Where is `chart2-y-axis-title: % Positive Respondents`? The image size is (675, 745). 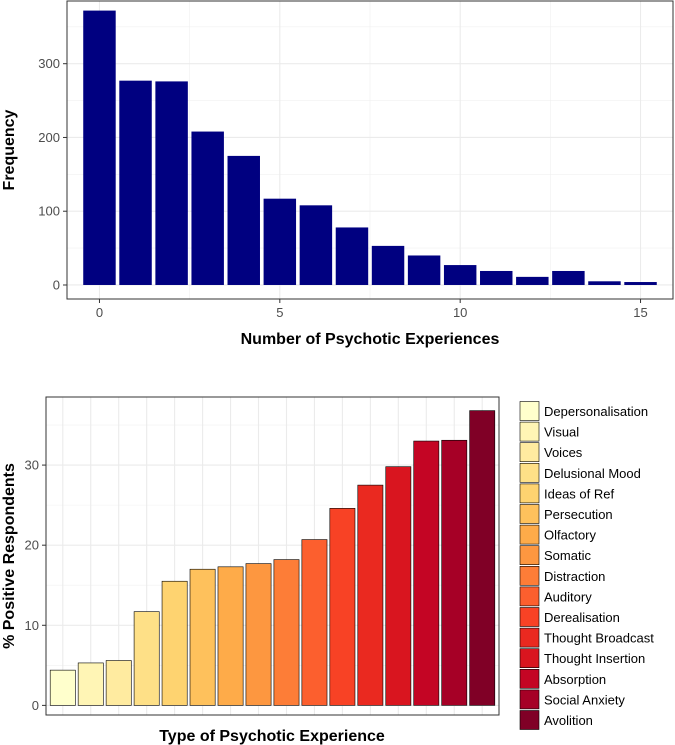
chart2-y-axis-title: % Positive Respondents is located at coordinates (9, 556).